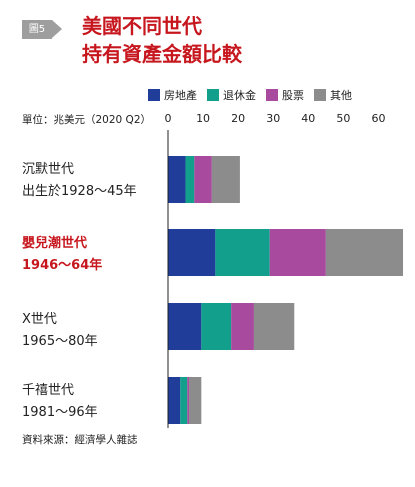 The image size is (415, 487). Describe the element at coordinates (79, 191) in the screenshot. I see `category-label-silent-years: 出生於1928～45年` at that location.